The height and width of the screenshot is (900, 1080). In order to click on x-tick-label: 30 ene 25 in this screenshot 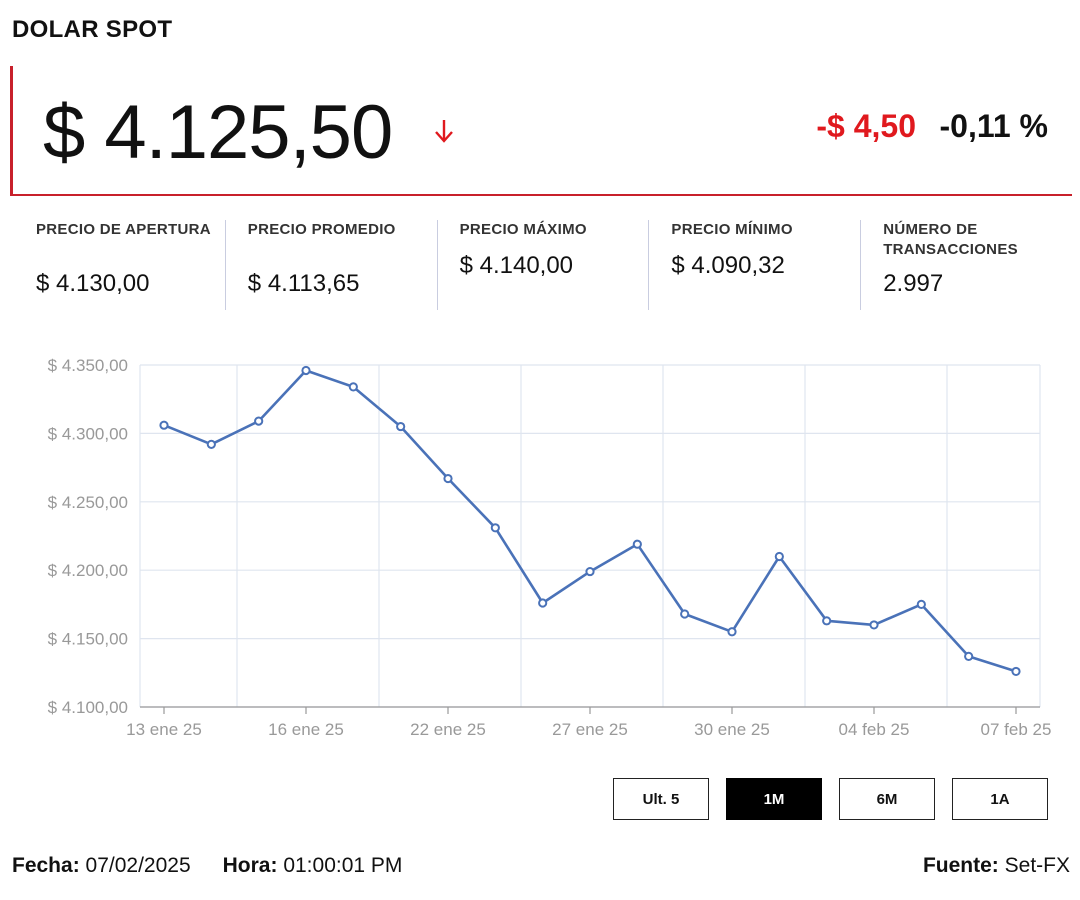, I will do `click(732, 729)`.